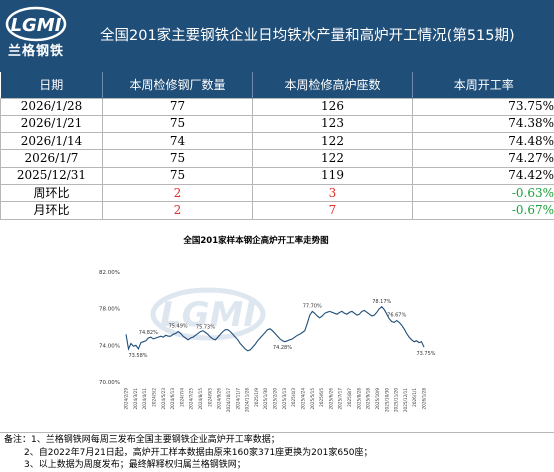 Image resolution: width=554 pixels, height=472 pixels. What do you see at coordinates (256, 397) in the screenshot?
I see `x-tick-label: 2025/1/9` at bounding box center [256, 397].